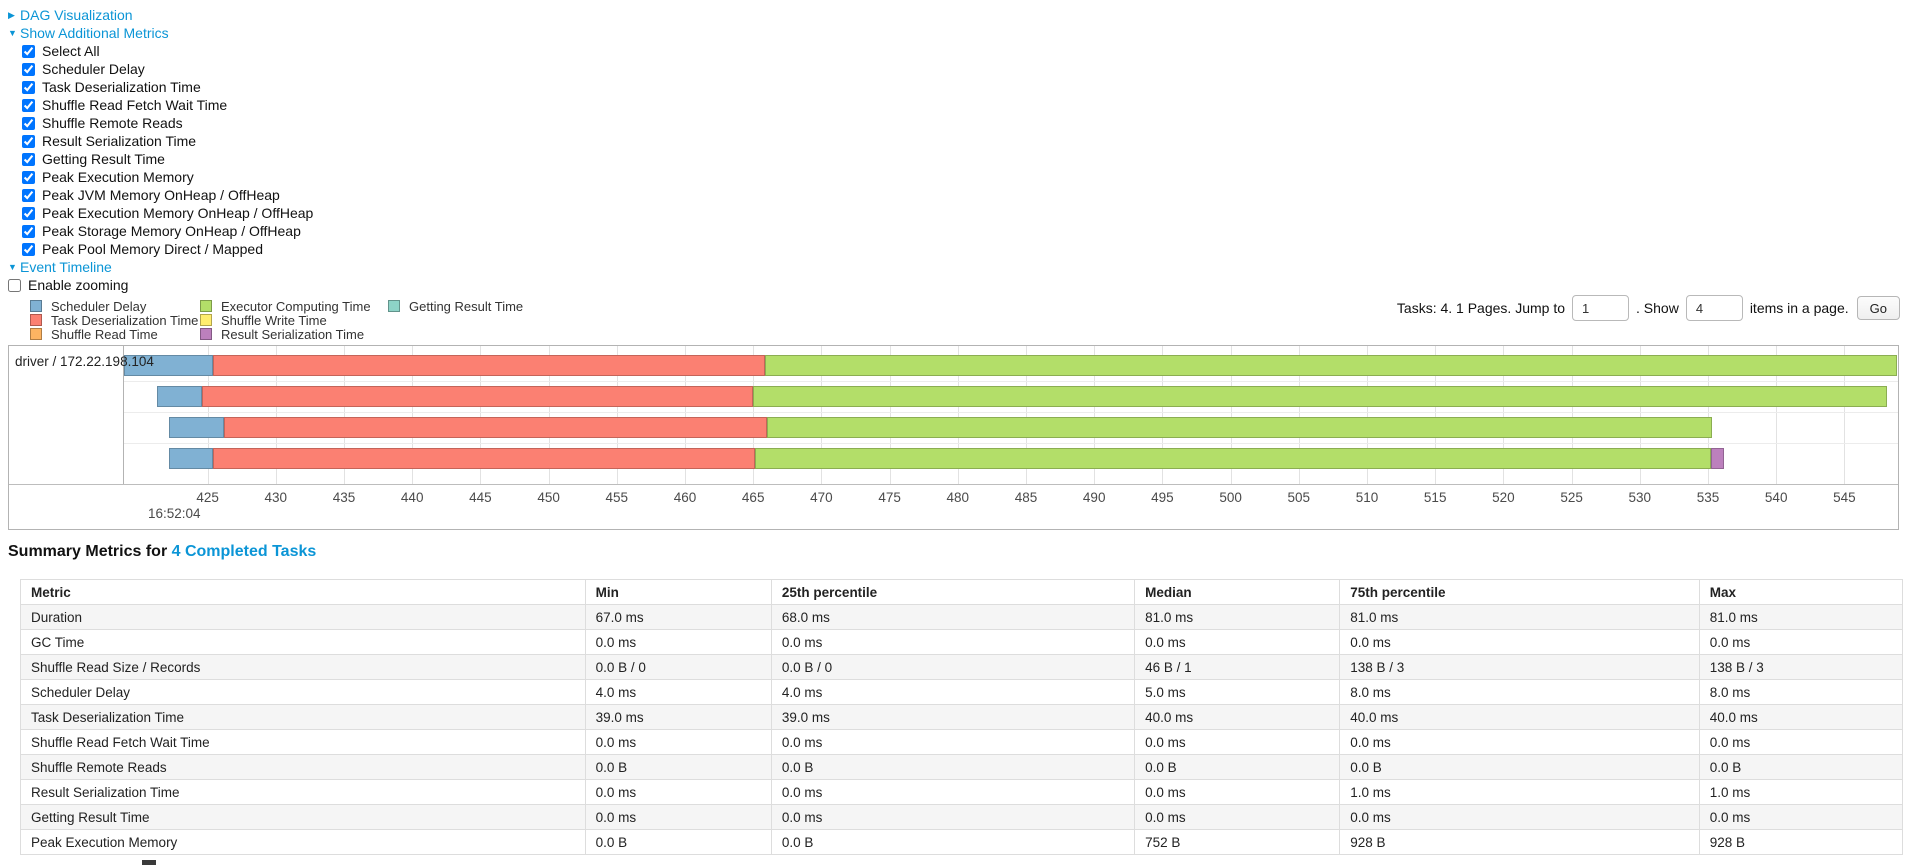  Describe the element at coordinates (953, 195) in the screenshot. I see `metric-checkbox-row: Peak JVM Memory OnHeap / OffHeap` at that location.